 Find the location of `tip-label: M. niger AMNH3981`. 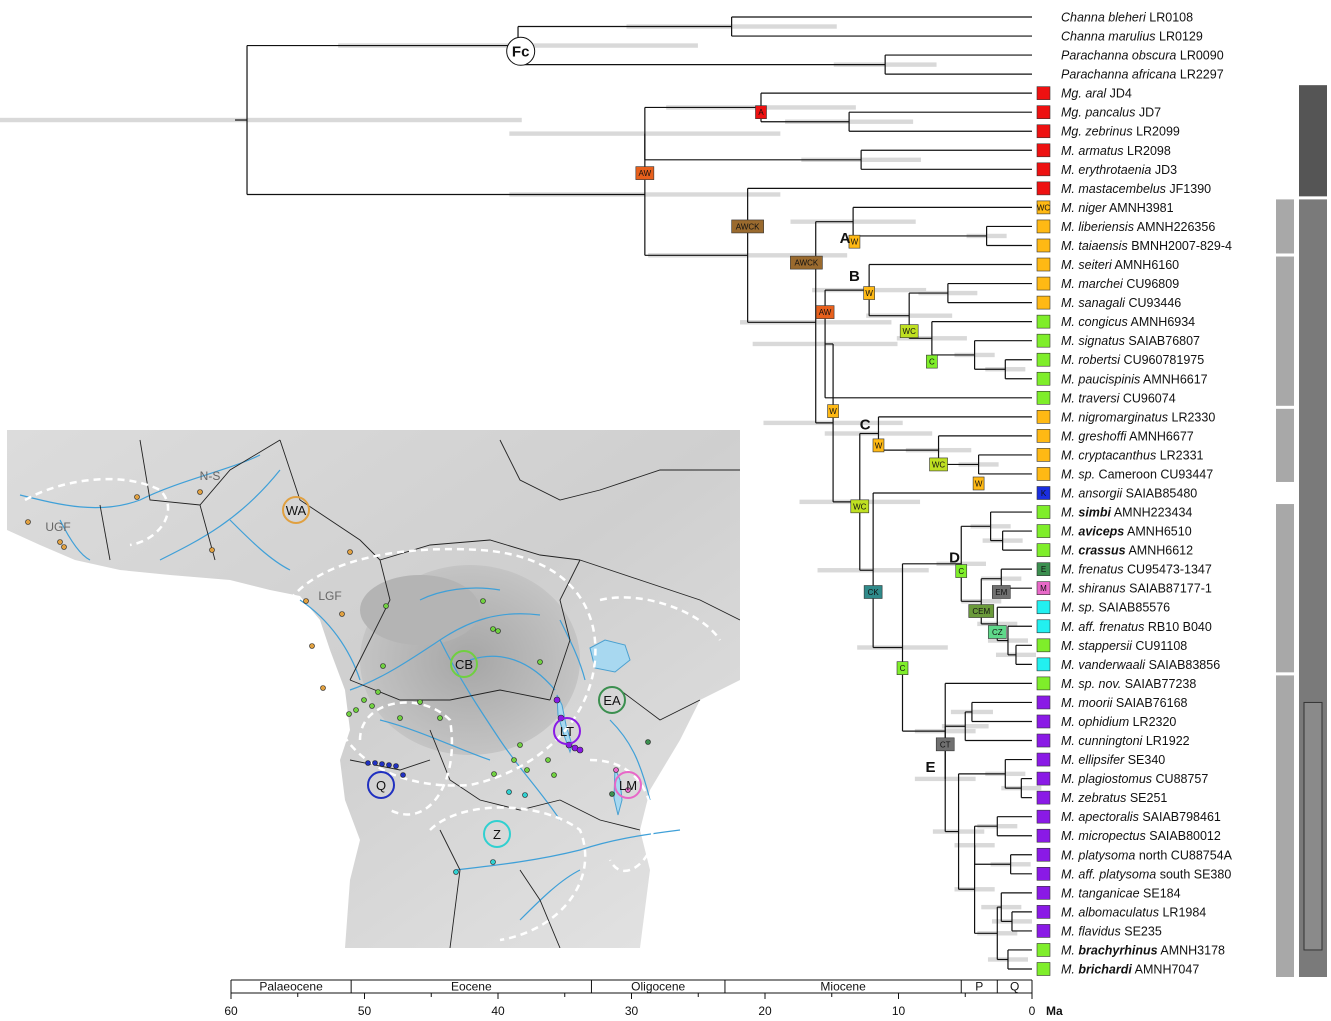

tip-label: M. niger AMNH3981 is located at coordinates (1117, 208).